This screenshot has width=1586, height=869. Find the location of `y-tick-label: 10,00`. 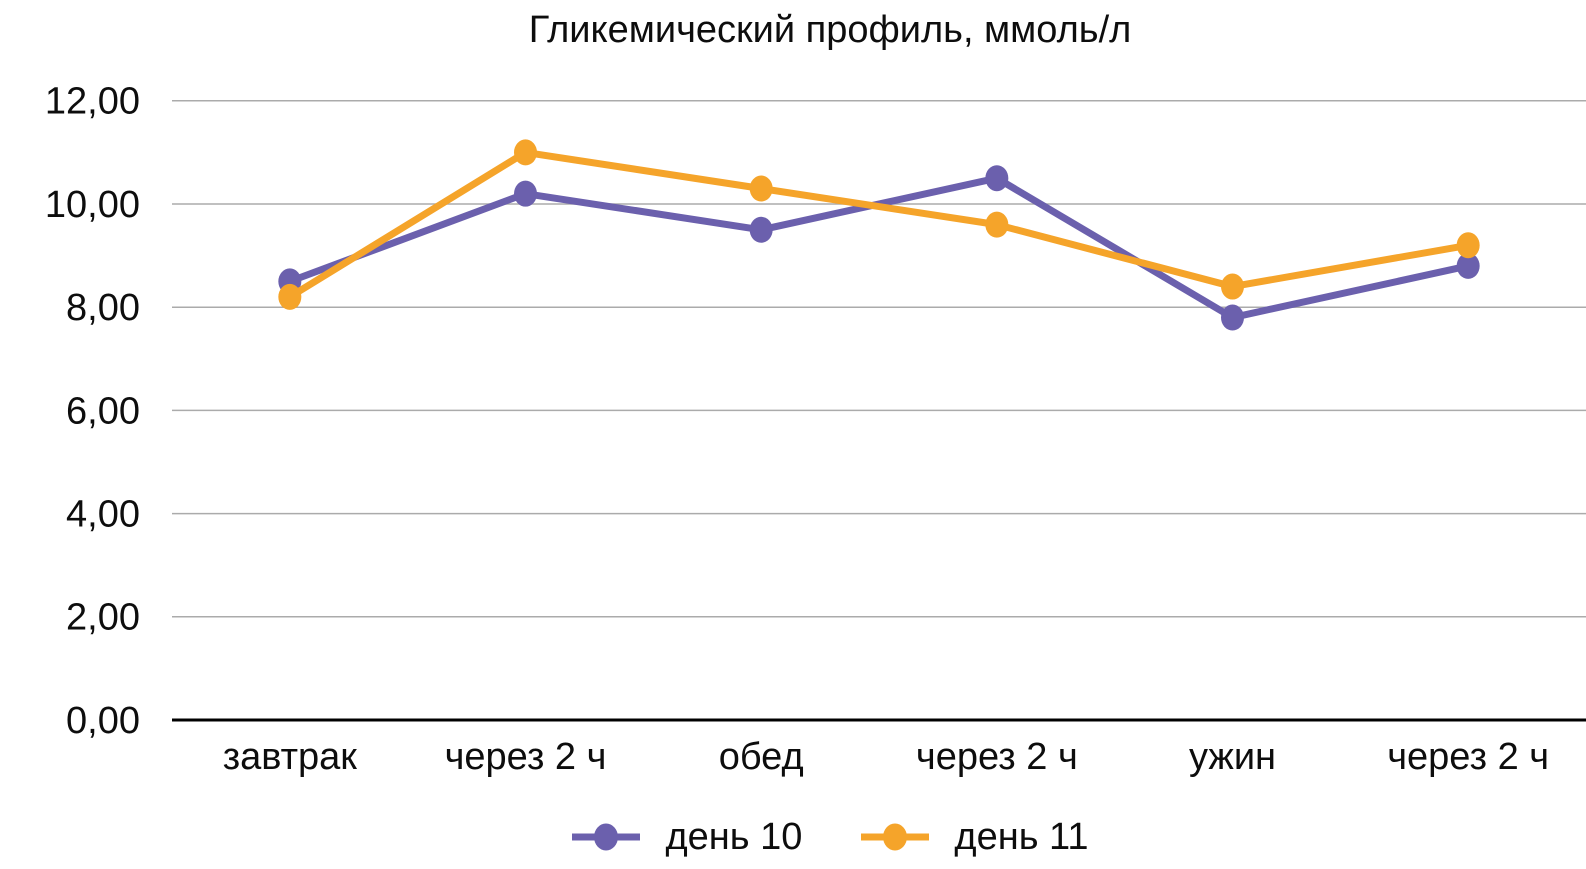

y-tick-label: 10,00 is located at coordinates (92, 205).